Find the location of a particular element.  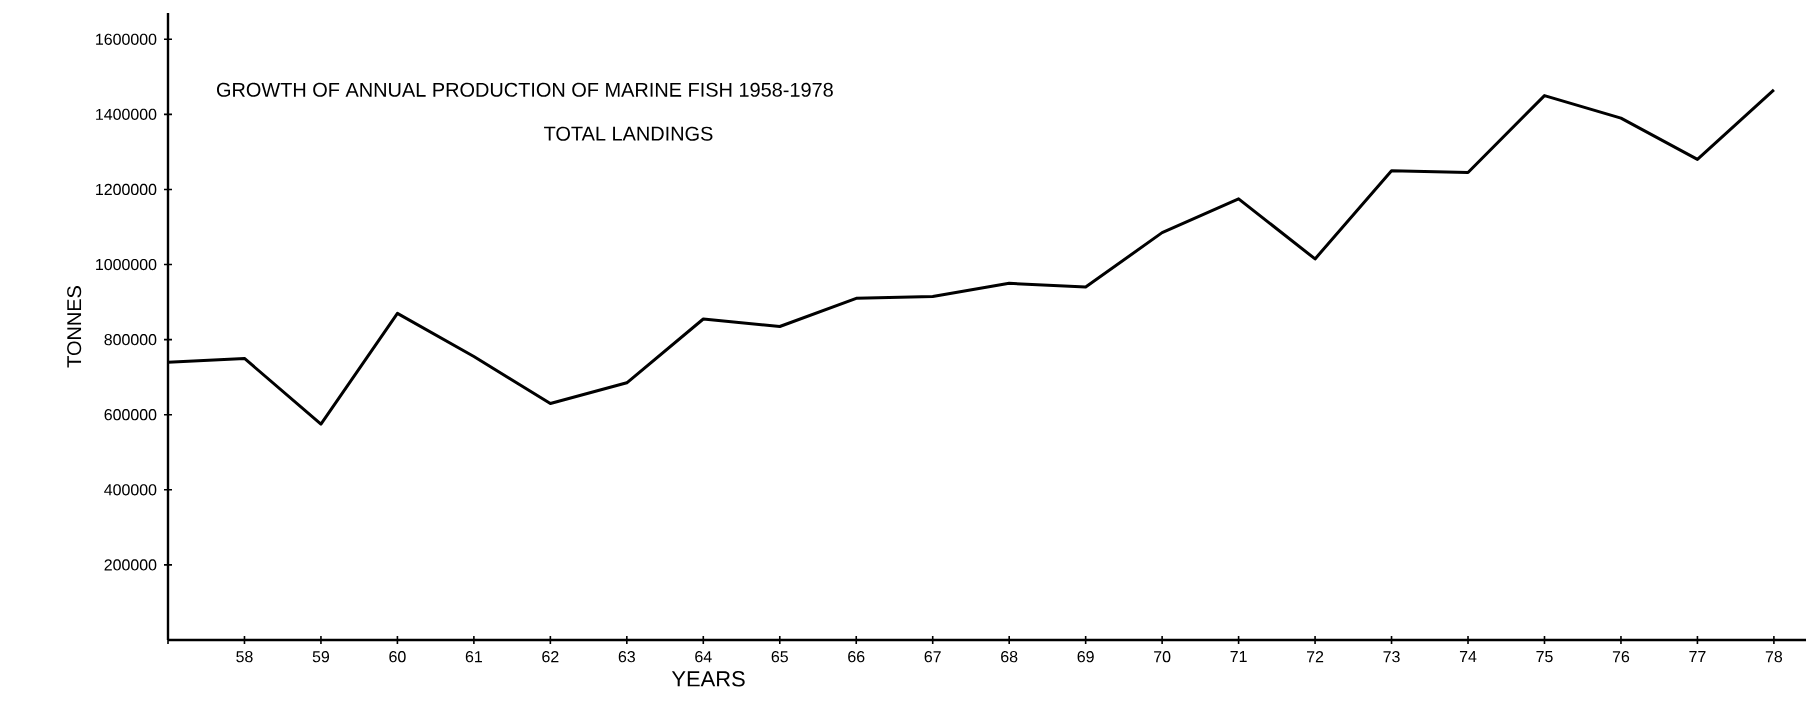

x-tick-label: 74 is located at coordinates (1468, 657).